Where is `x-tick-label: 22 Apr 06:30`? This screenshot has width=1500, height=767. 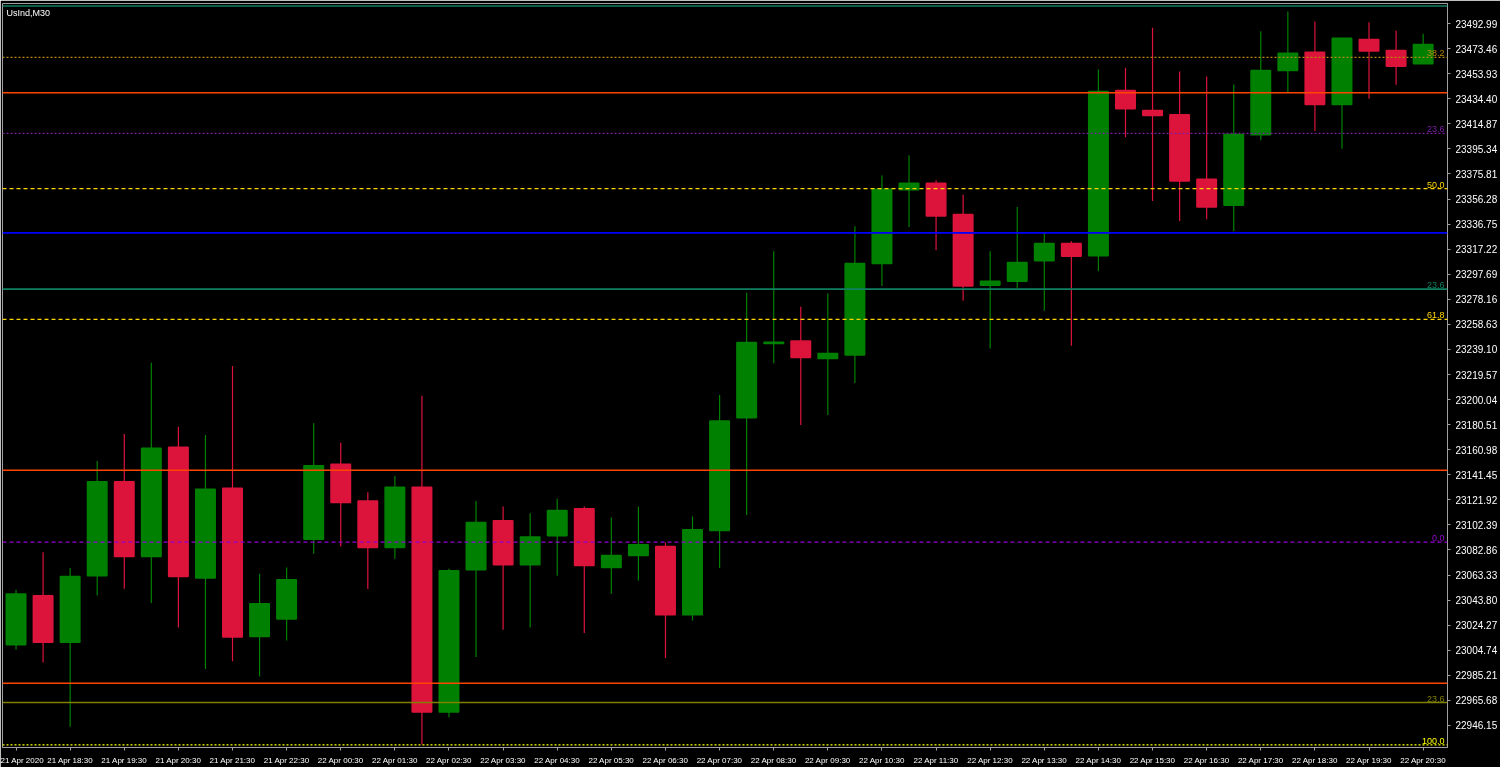 x-tick-label: 22 Apr 06:30 is located at coordinates (665, 760).